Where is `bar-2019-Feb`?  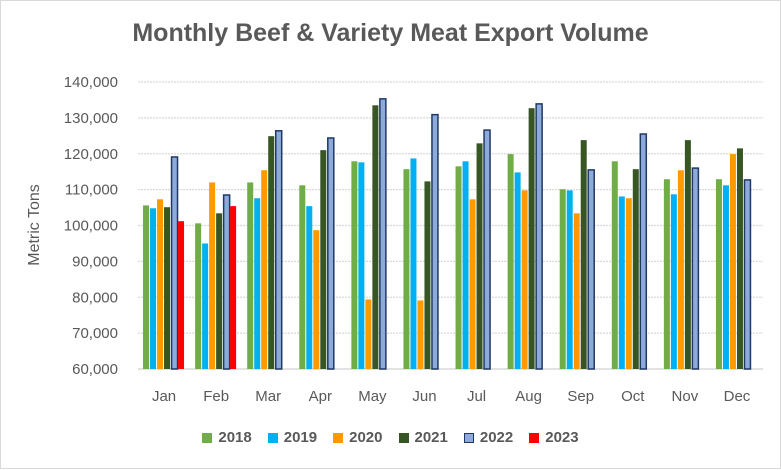
bar-2019-Feb is located at coordinates (205, 306).